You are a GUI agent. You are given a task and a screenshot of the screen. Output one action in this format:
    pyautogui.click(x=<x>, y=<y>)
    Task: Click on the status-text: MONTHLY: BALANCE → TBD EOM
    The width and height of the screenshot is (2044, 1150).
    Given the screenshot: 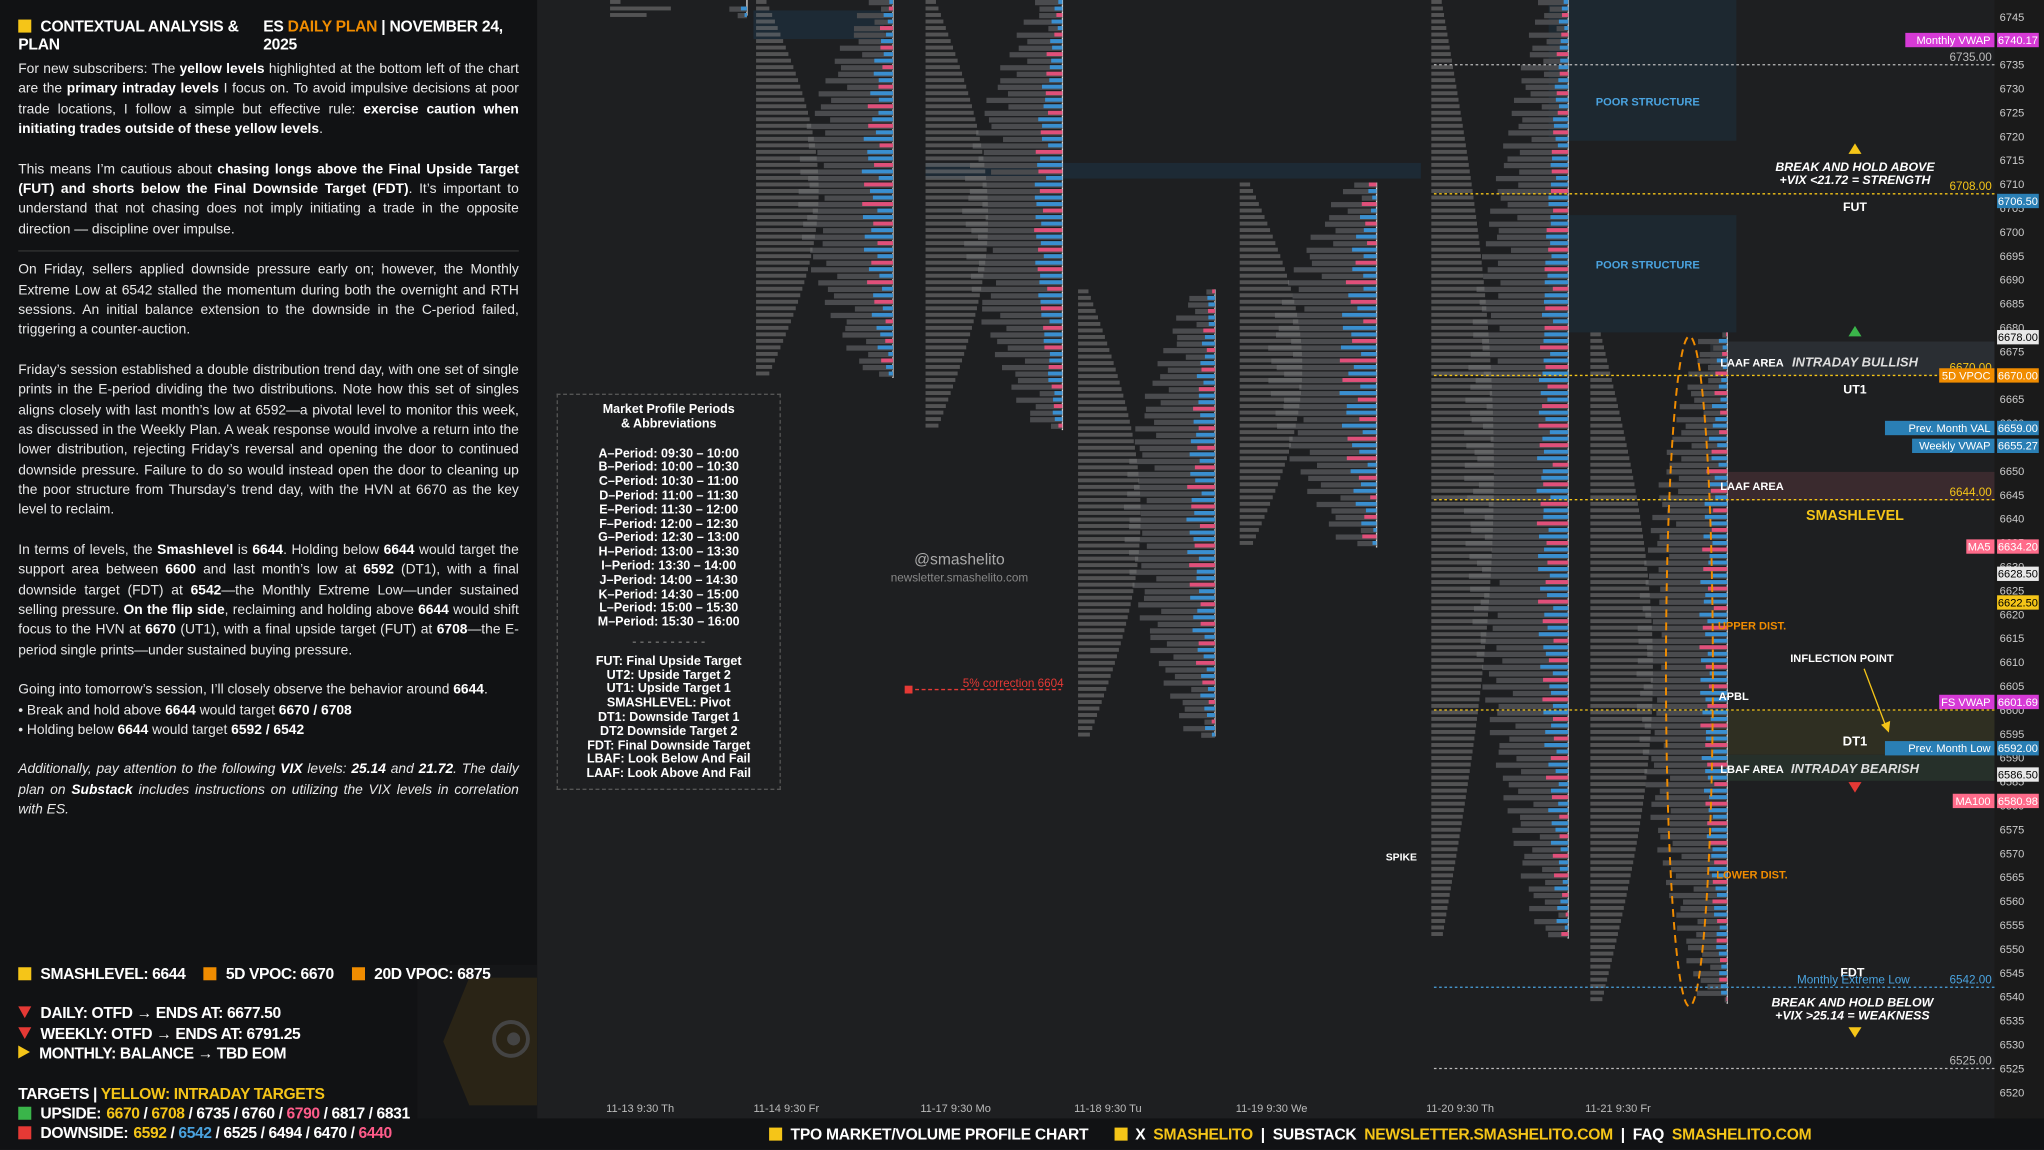 What is the action you would take?
    pyautogui.click(x=163, y=1053)
    